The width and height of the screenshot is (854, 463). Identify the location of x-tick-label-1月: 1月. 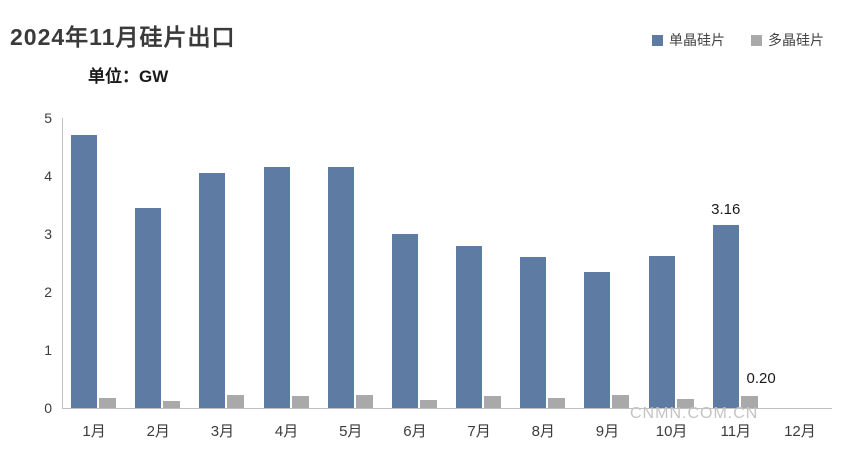
(94, 431).